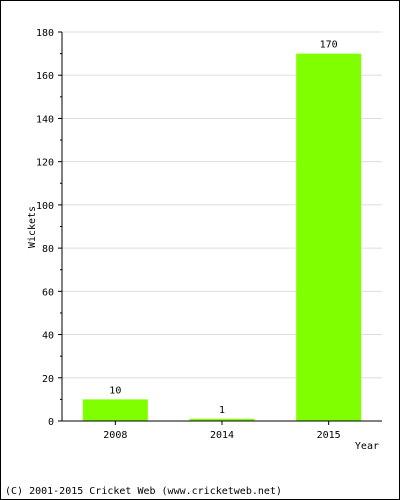  What do you see at coordinates (45, 163) in the screenshot?
I see `y-tick-label: 120` at bounding box center [45, 163].